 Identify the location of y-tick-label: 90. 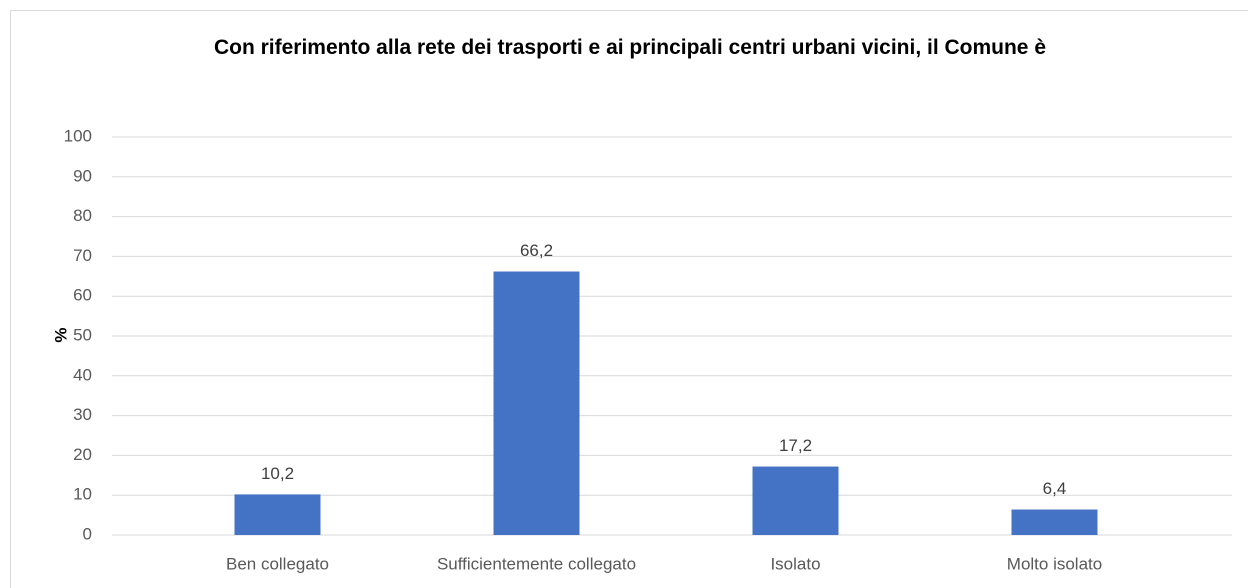
(82, 175).